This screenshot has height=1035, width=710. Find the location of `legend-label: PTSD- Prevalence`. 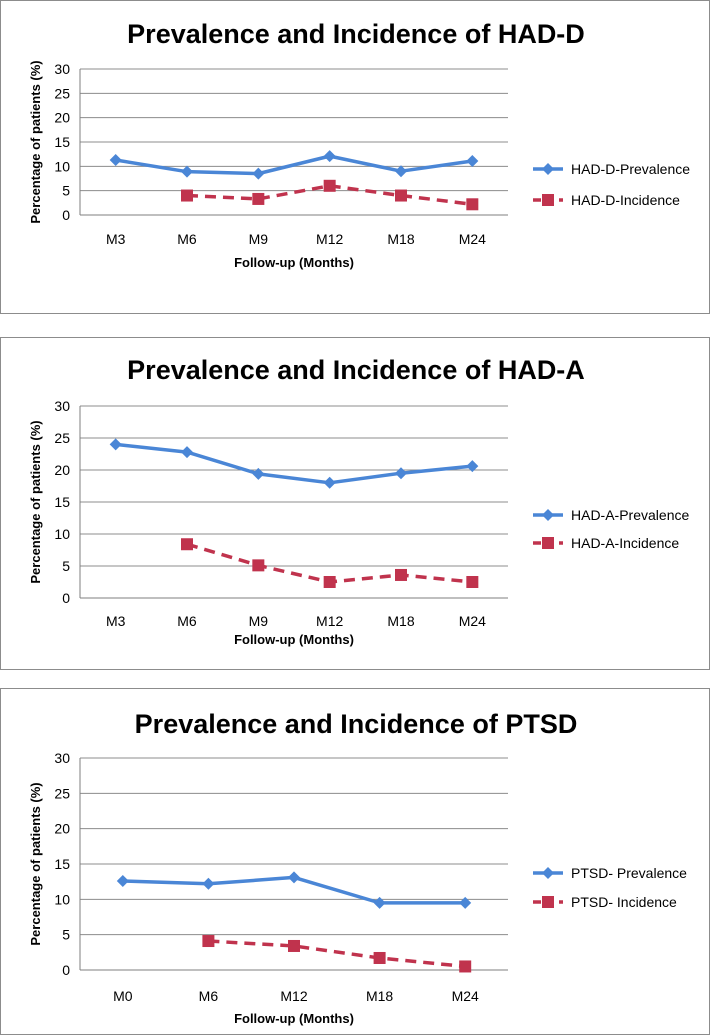

legend-label: PTSD- Prevalence is located at coordinates (629, 873).